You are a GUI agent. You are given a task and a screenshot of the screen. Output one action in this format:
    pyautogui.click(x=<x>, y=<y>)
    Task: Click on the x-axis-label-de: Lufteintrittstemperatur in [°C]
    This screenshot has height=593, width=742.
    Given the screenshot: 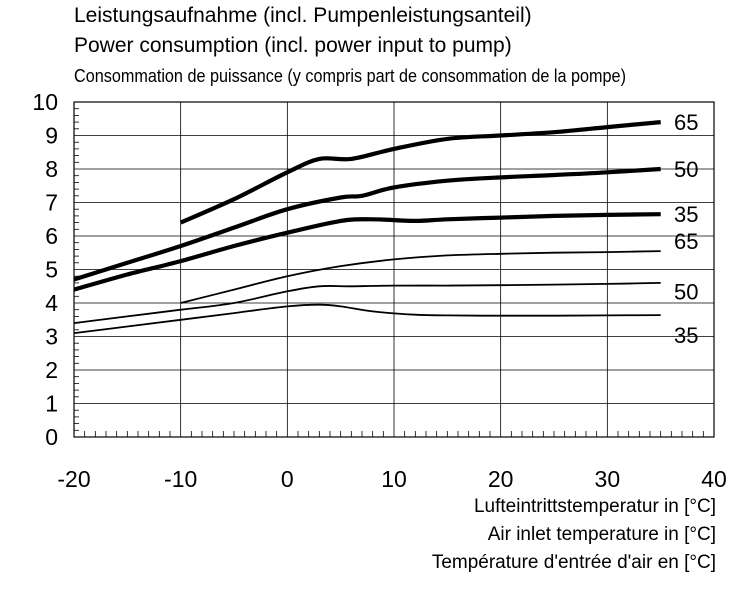 What is the action you would take?
    pyautogui.click(x=594, y=506)
    